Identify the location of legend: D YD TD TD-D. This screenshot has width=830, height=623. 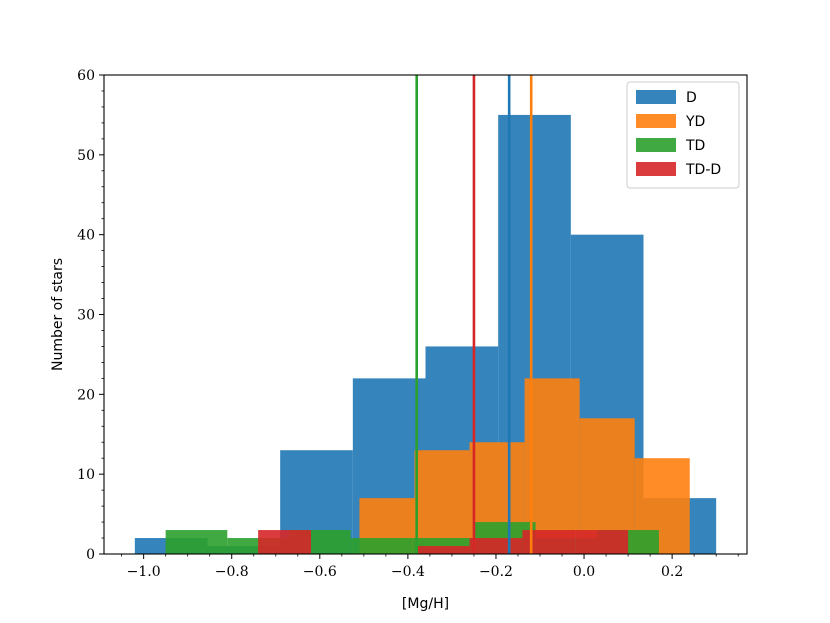
(683, 135).